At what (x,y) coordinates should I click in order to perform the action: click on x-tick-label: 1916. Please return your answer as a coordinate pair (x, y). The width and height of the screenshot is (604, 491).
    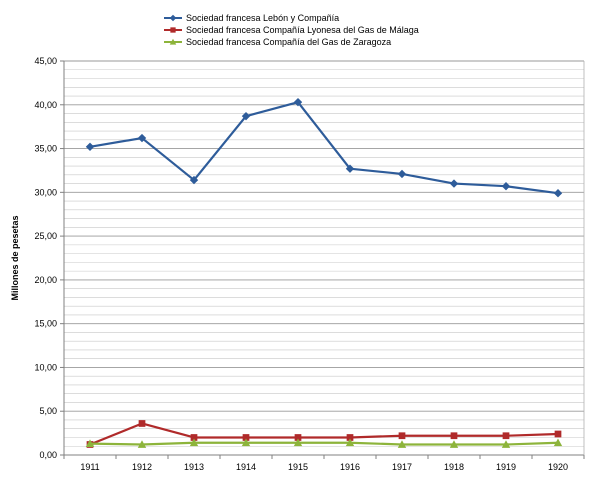
    Looking at the image, I should click on (350, 467).